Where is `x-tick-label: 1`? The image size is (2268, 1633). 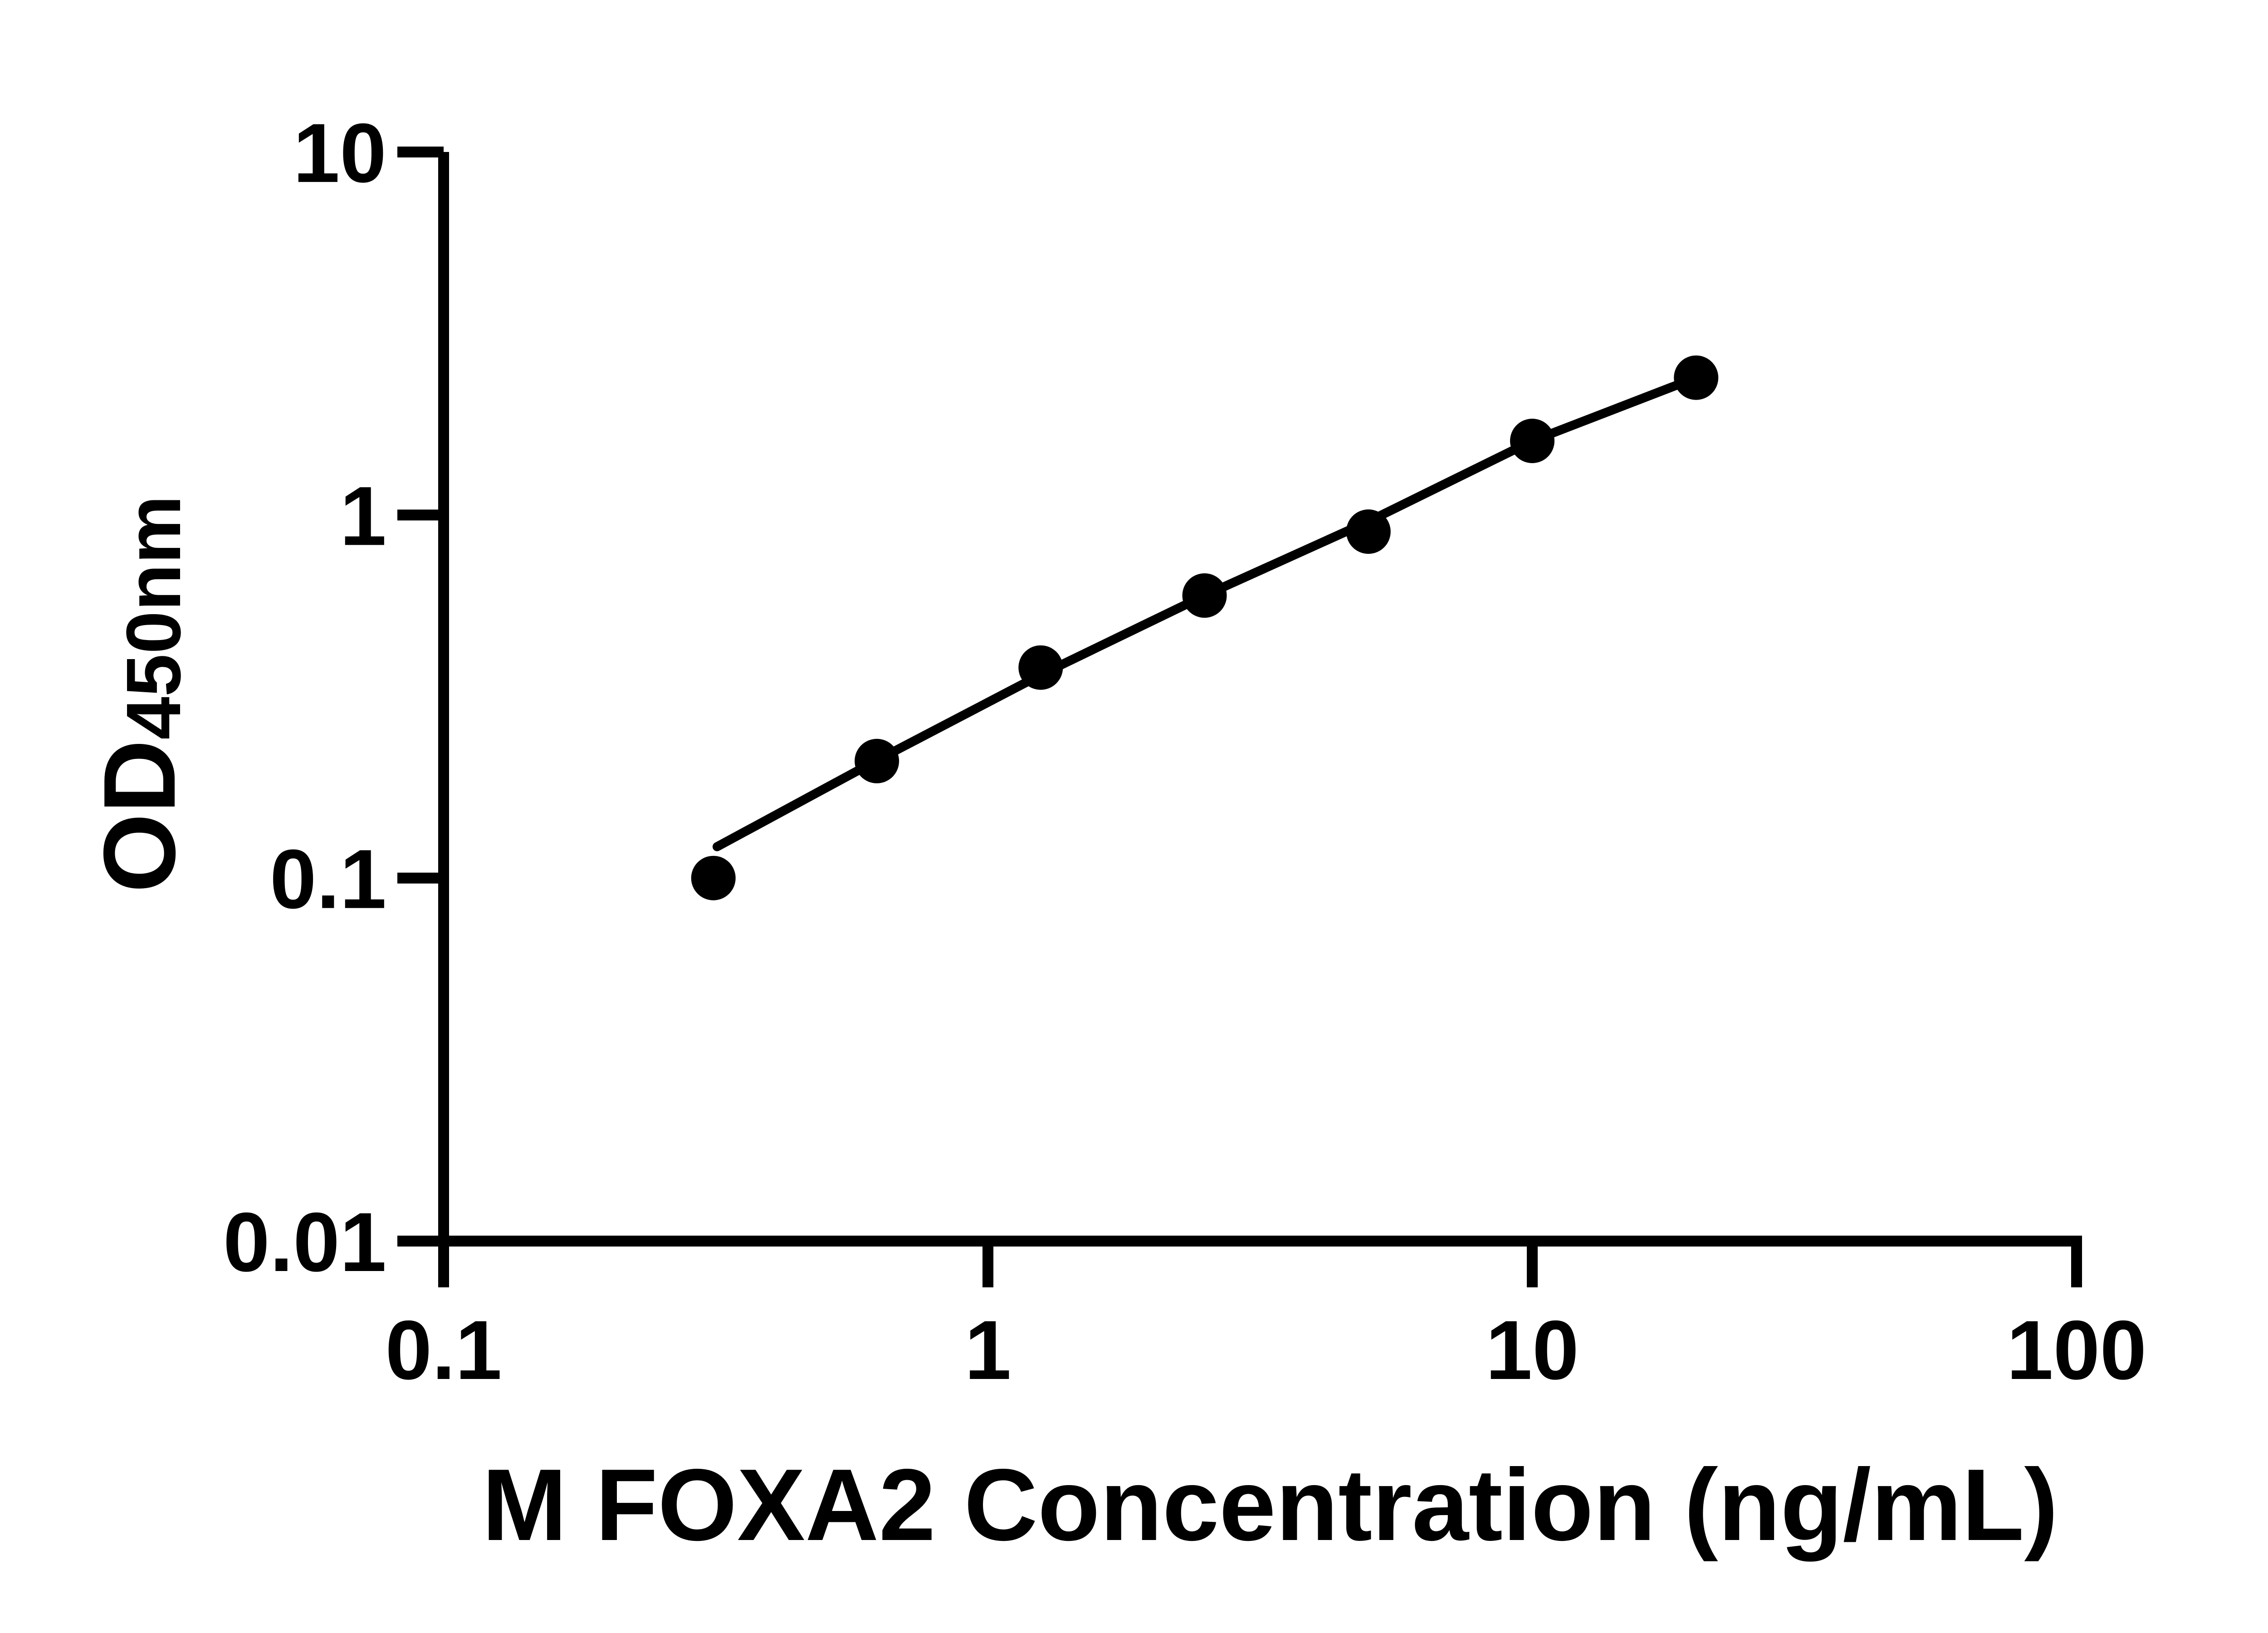
x-tick-label: 1 is located at coordinates (989, 1350).